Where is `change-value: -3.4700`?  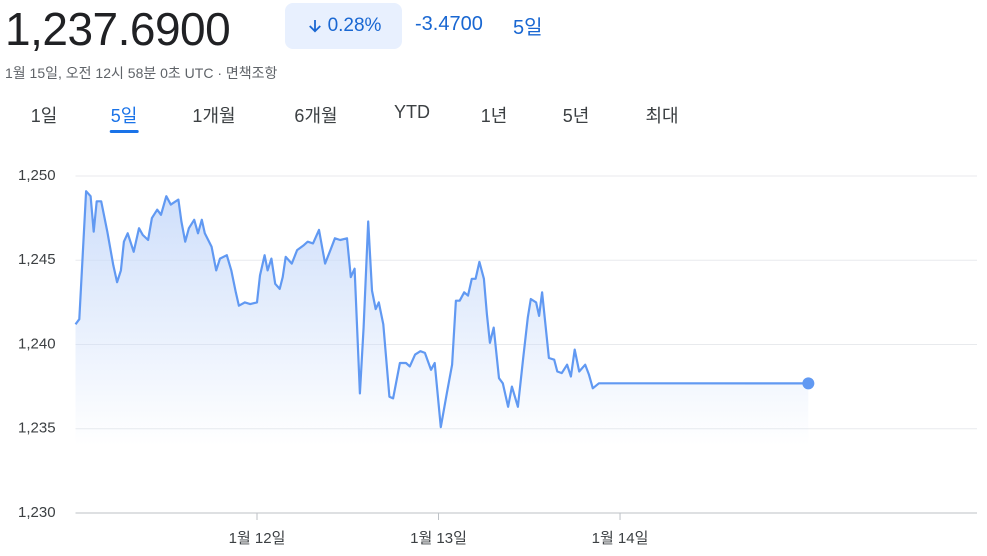 change-value: -3.4700 is located at coordinates (449, 24).